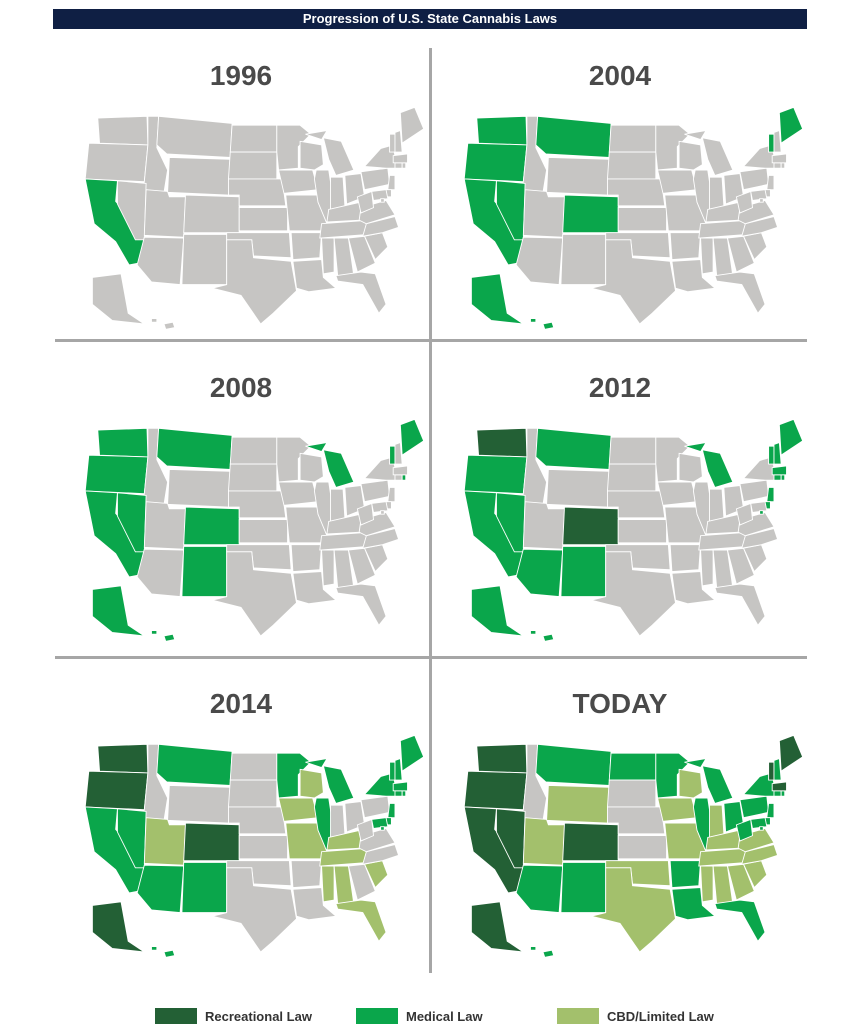 This screenshot has width=862, height=1024. I want to click on state-nm, so click(204, 888).